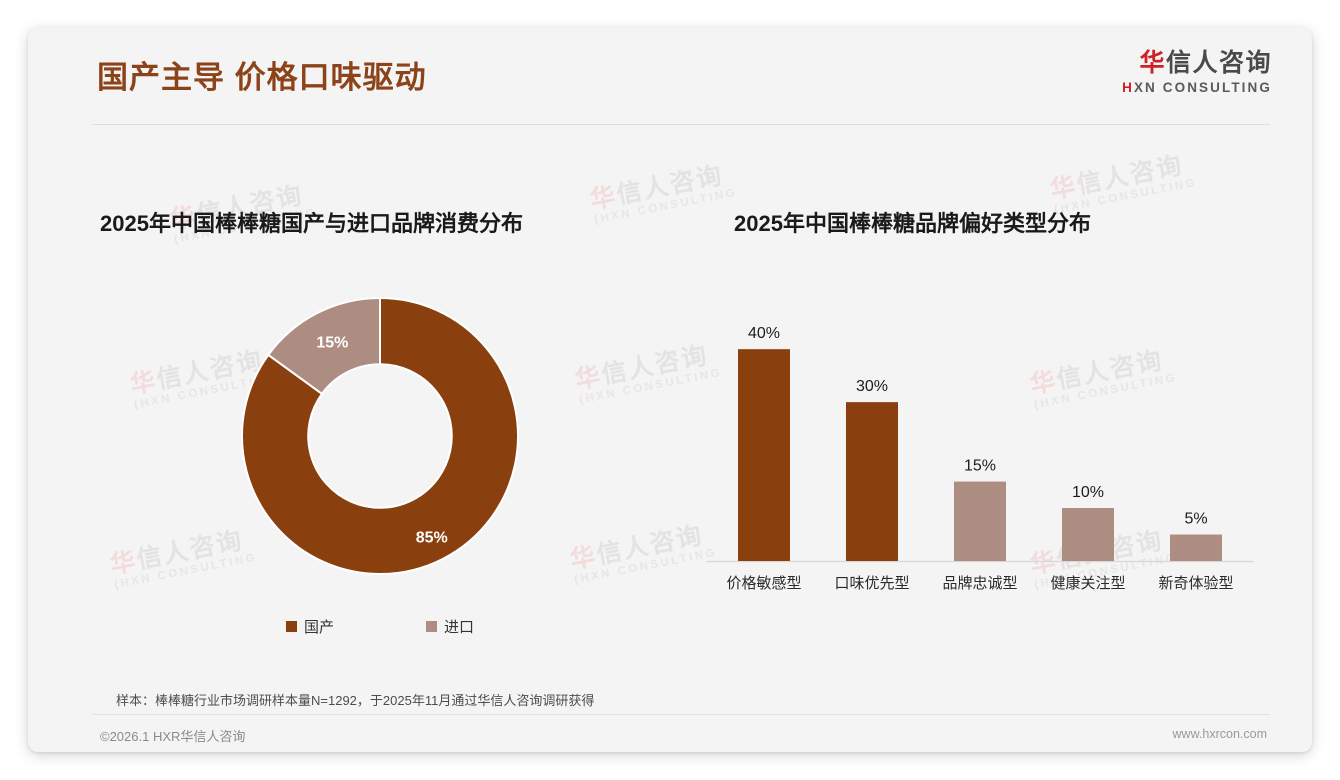 This screenshot has height=780, width=1340. Describe the element at coordinates (1088, 534) in the screenshot. I see `bar-健康关注型` at that location.